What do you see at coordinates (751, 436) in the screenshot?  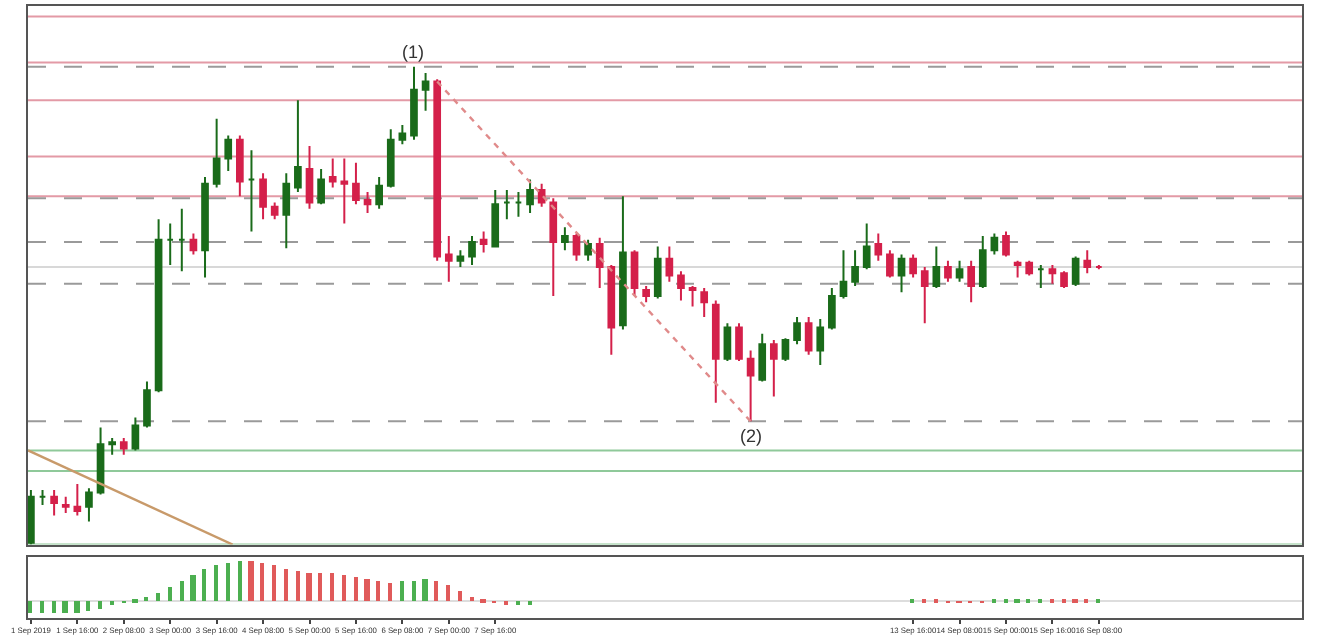 I see `annotation: (2)` at bounding box center [751, 436].